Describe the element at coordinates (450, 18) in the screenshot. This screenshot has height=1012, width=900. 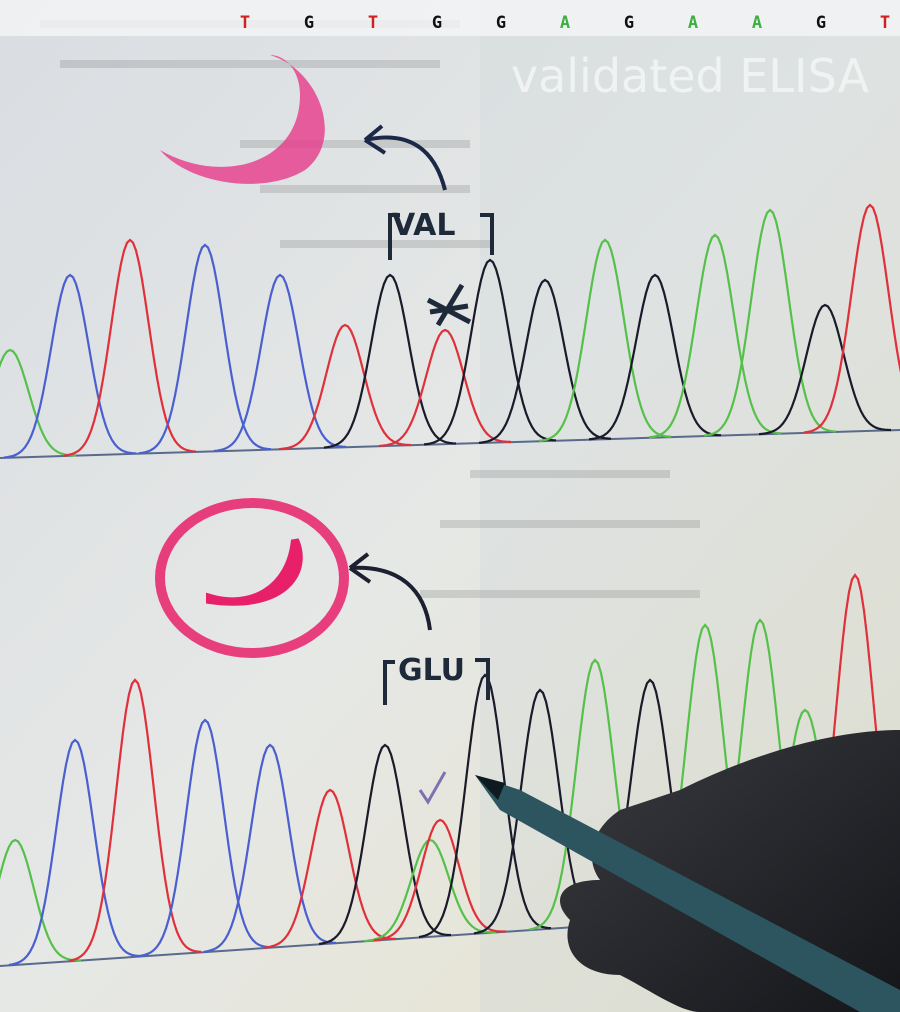
I see `sequence-bar` at that location.